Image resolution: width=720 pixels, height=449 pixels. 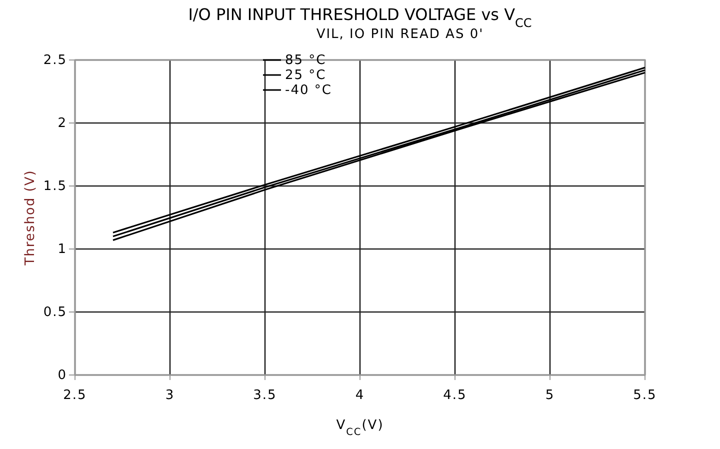 I want to click on y-tick-label: 1, so click(x=62, y=249).